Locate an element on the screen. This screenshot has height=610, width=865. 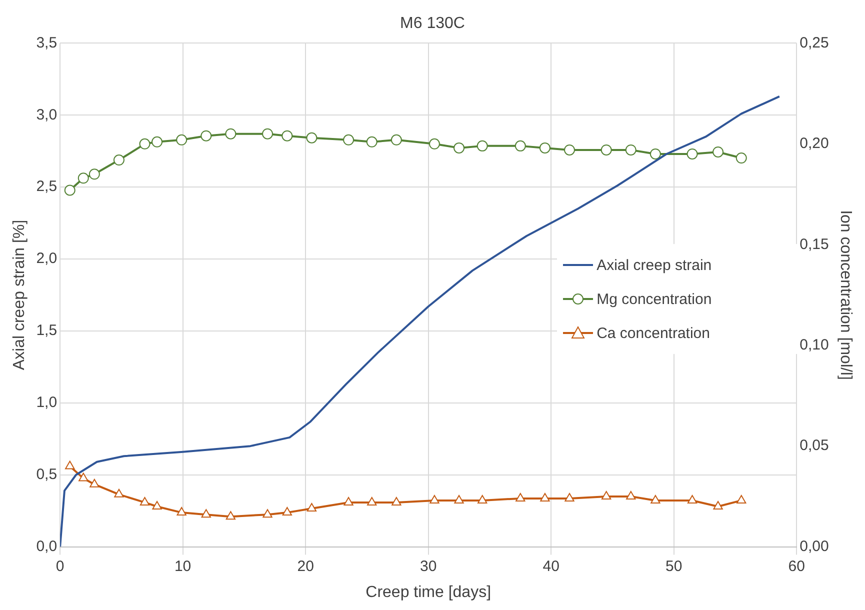
y-tick-label: 2,5 is located at coordinates (47, 187).